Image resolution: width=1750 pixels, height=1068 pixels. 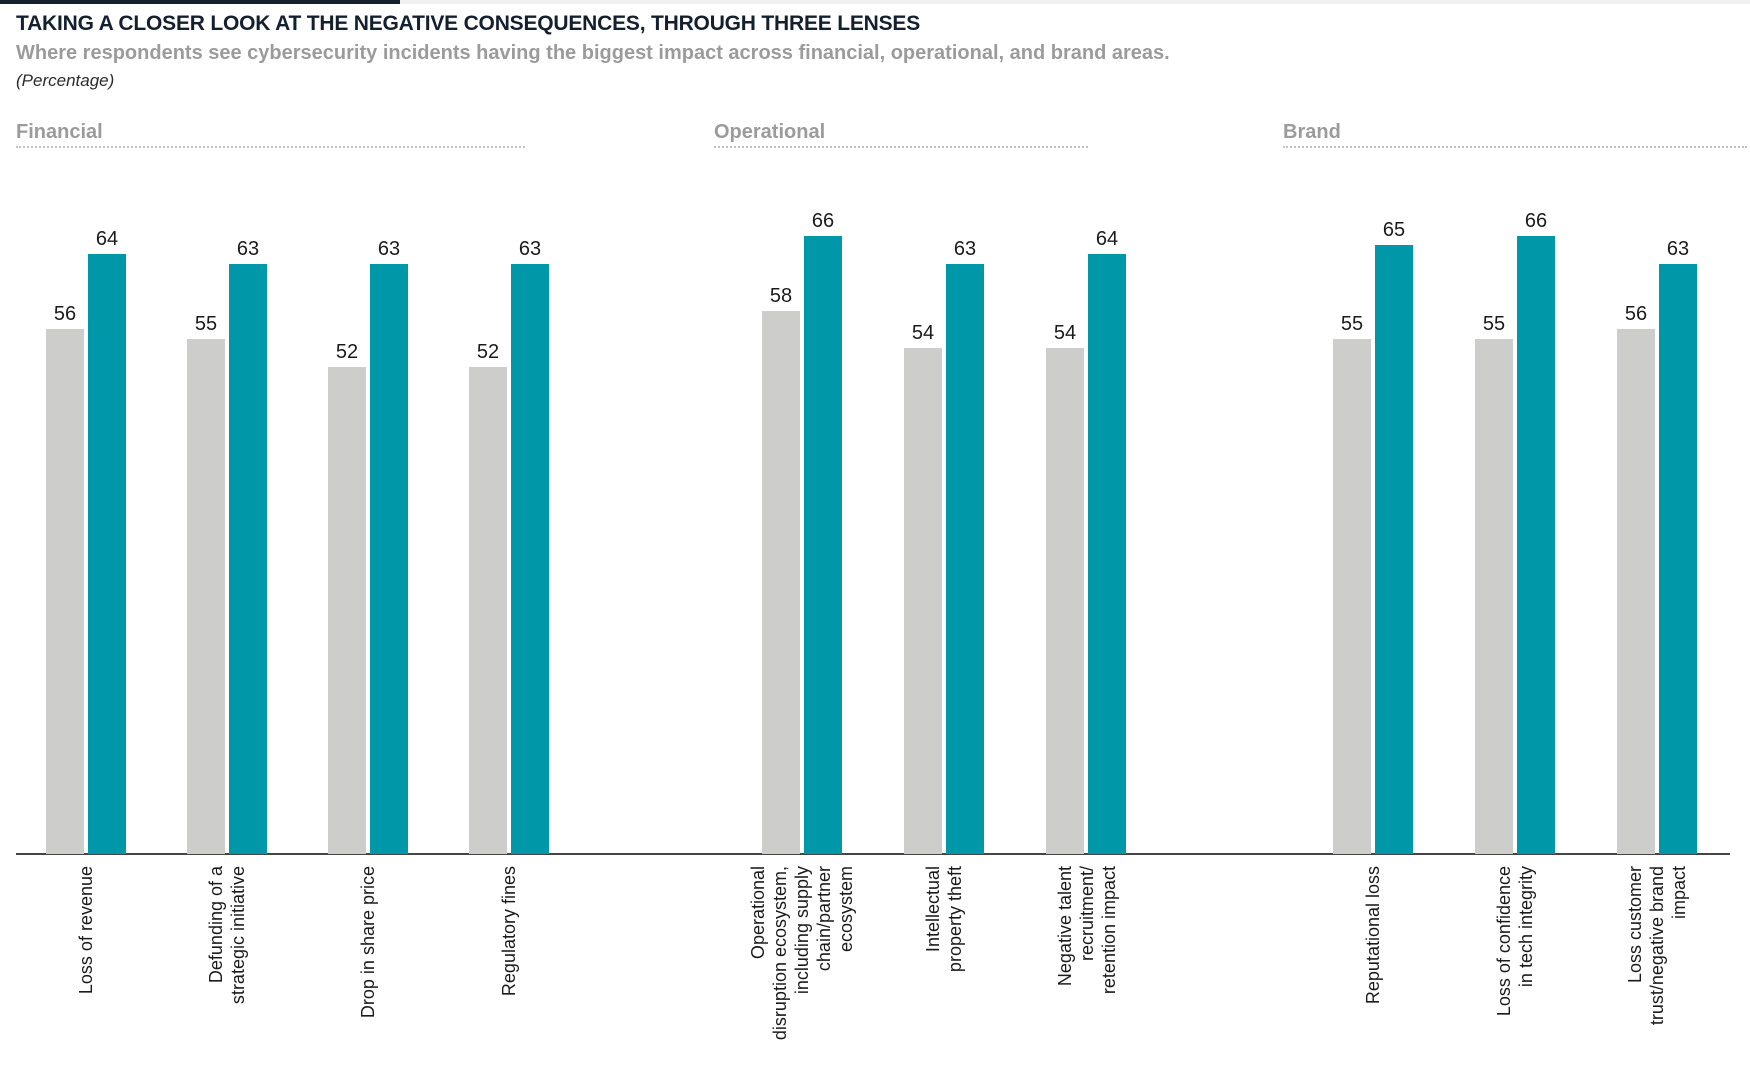 What do you see at coordinates (227, 935) in the screenshot?
I see `category-label: Defunding of a strategic initiative` at bounding box center [227, 935].